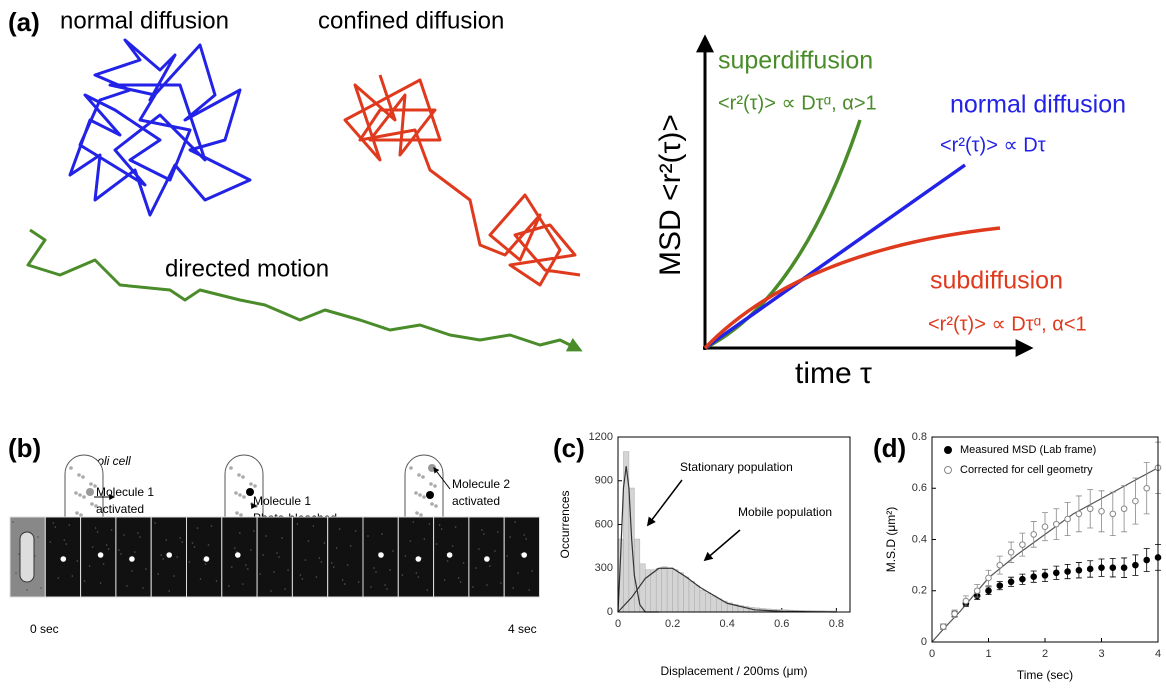  What do you see at coordinates (522, 629) in the screenshot?
I see `time-end: 4 sec` at bounding box center [522, 629].